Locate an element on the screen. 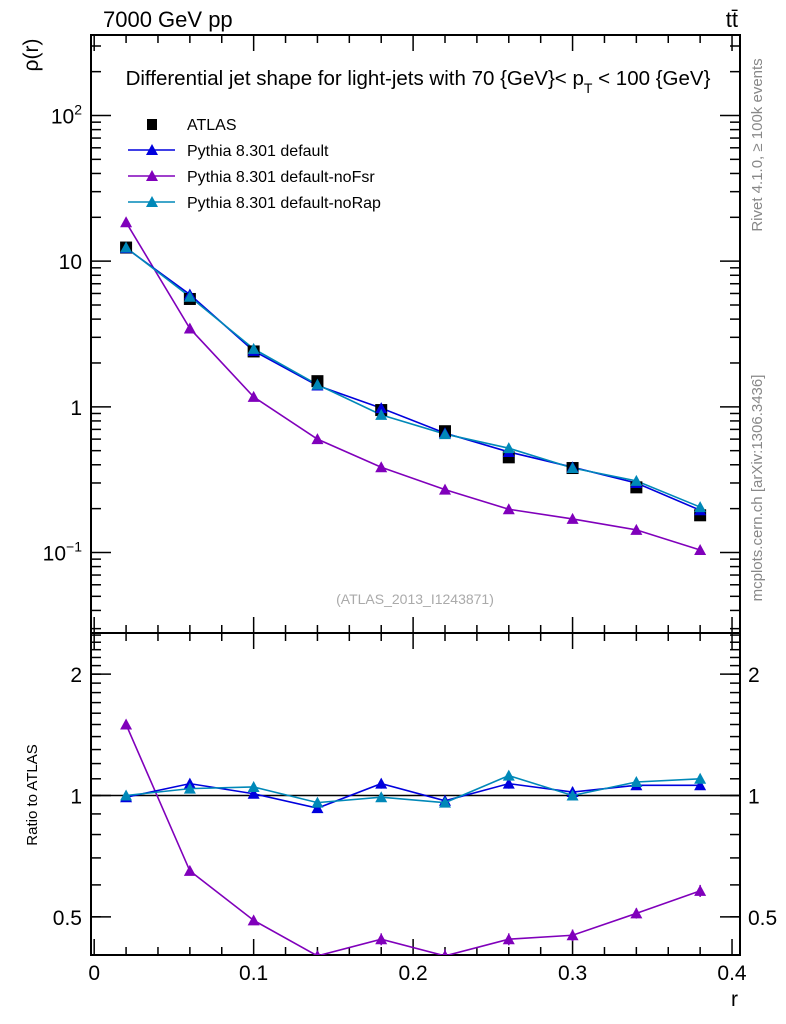 The width and height of the screenshot is (786, 1024). ratio-ylabel: Ratio to ATLAS is located at coordinates (32, 794).